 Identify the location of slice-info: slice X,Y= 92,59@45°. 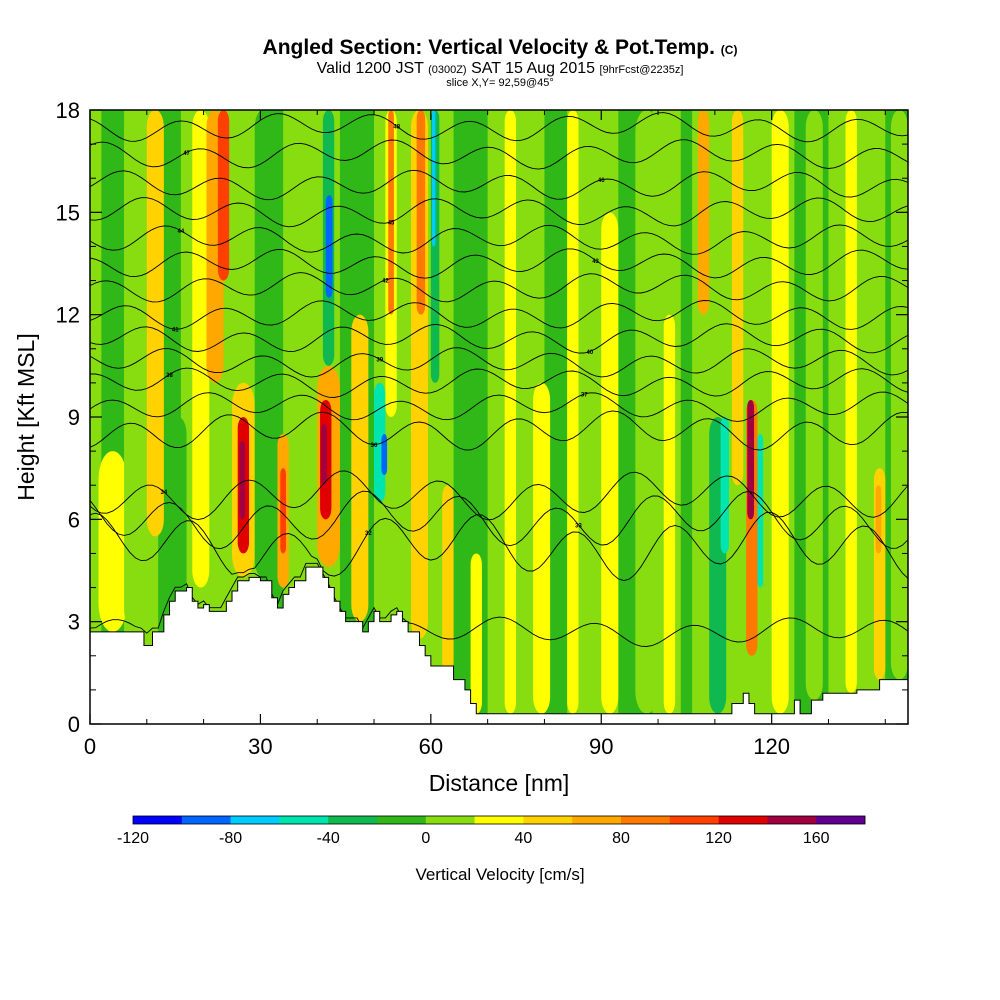
(500, 83).